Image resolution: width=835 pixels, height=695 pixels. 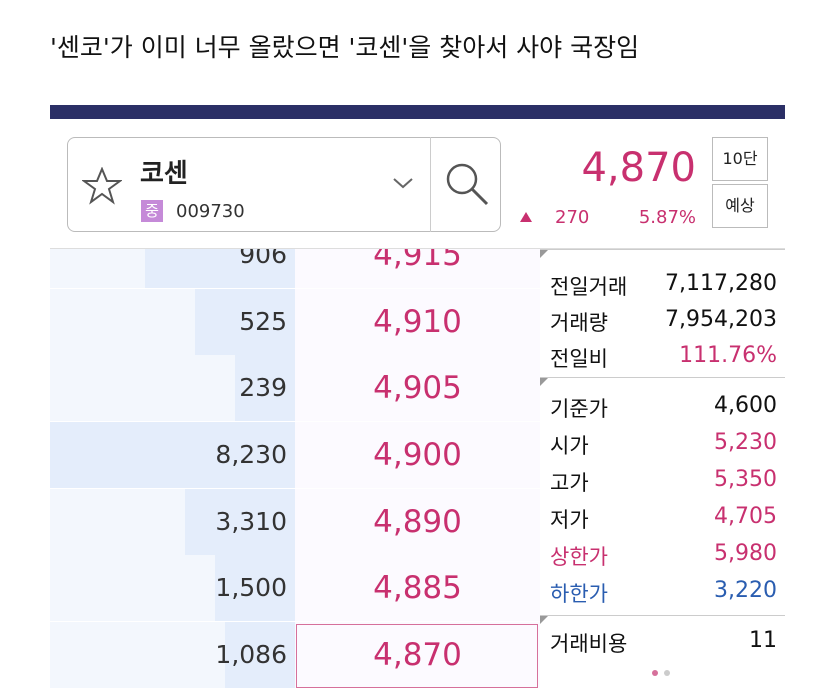 I want to click on current-price-highlight, so click(x=417, y=656).